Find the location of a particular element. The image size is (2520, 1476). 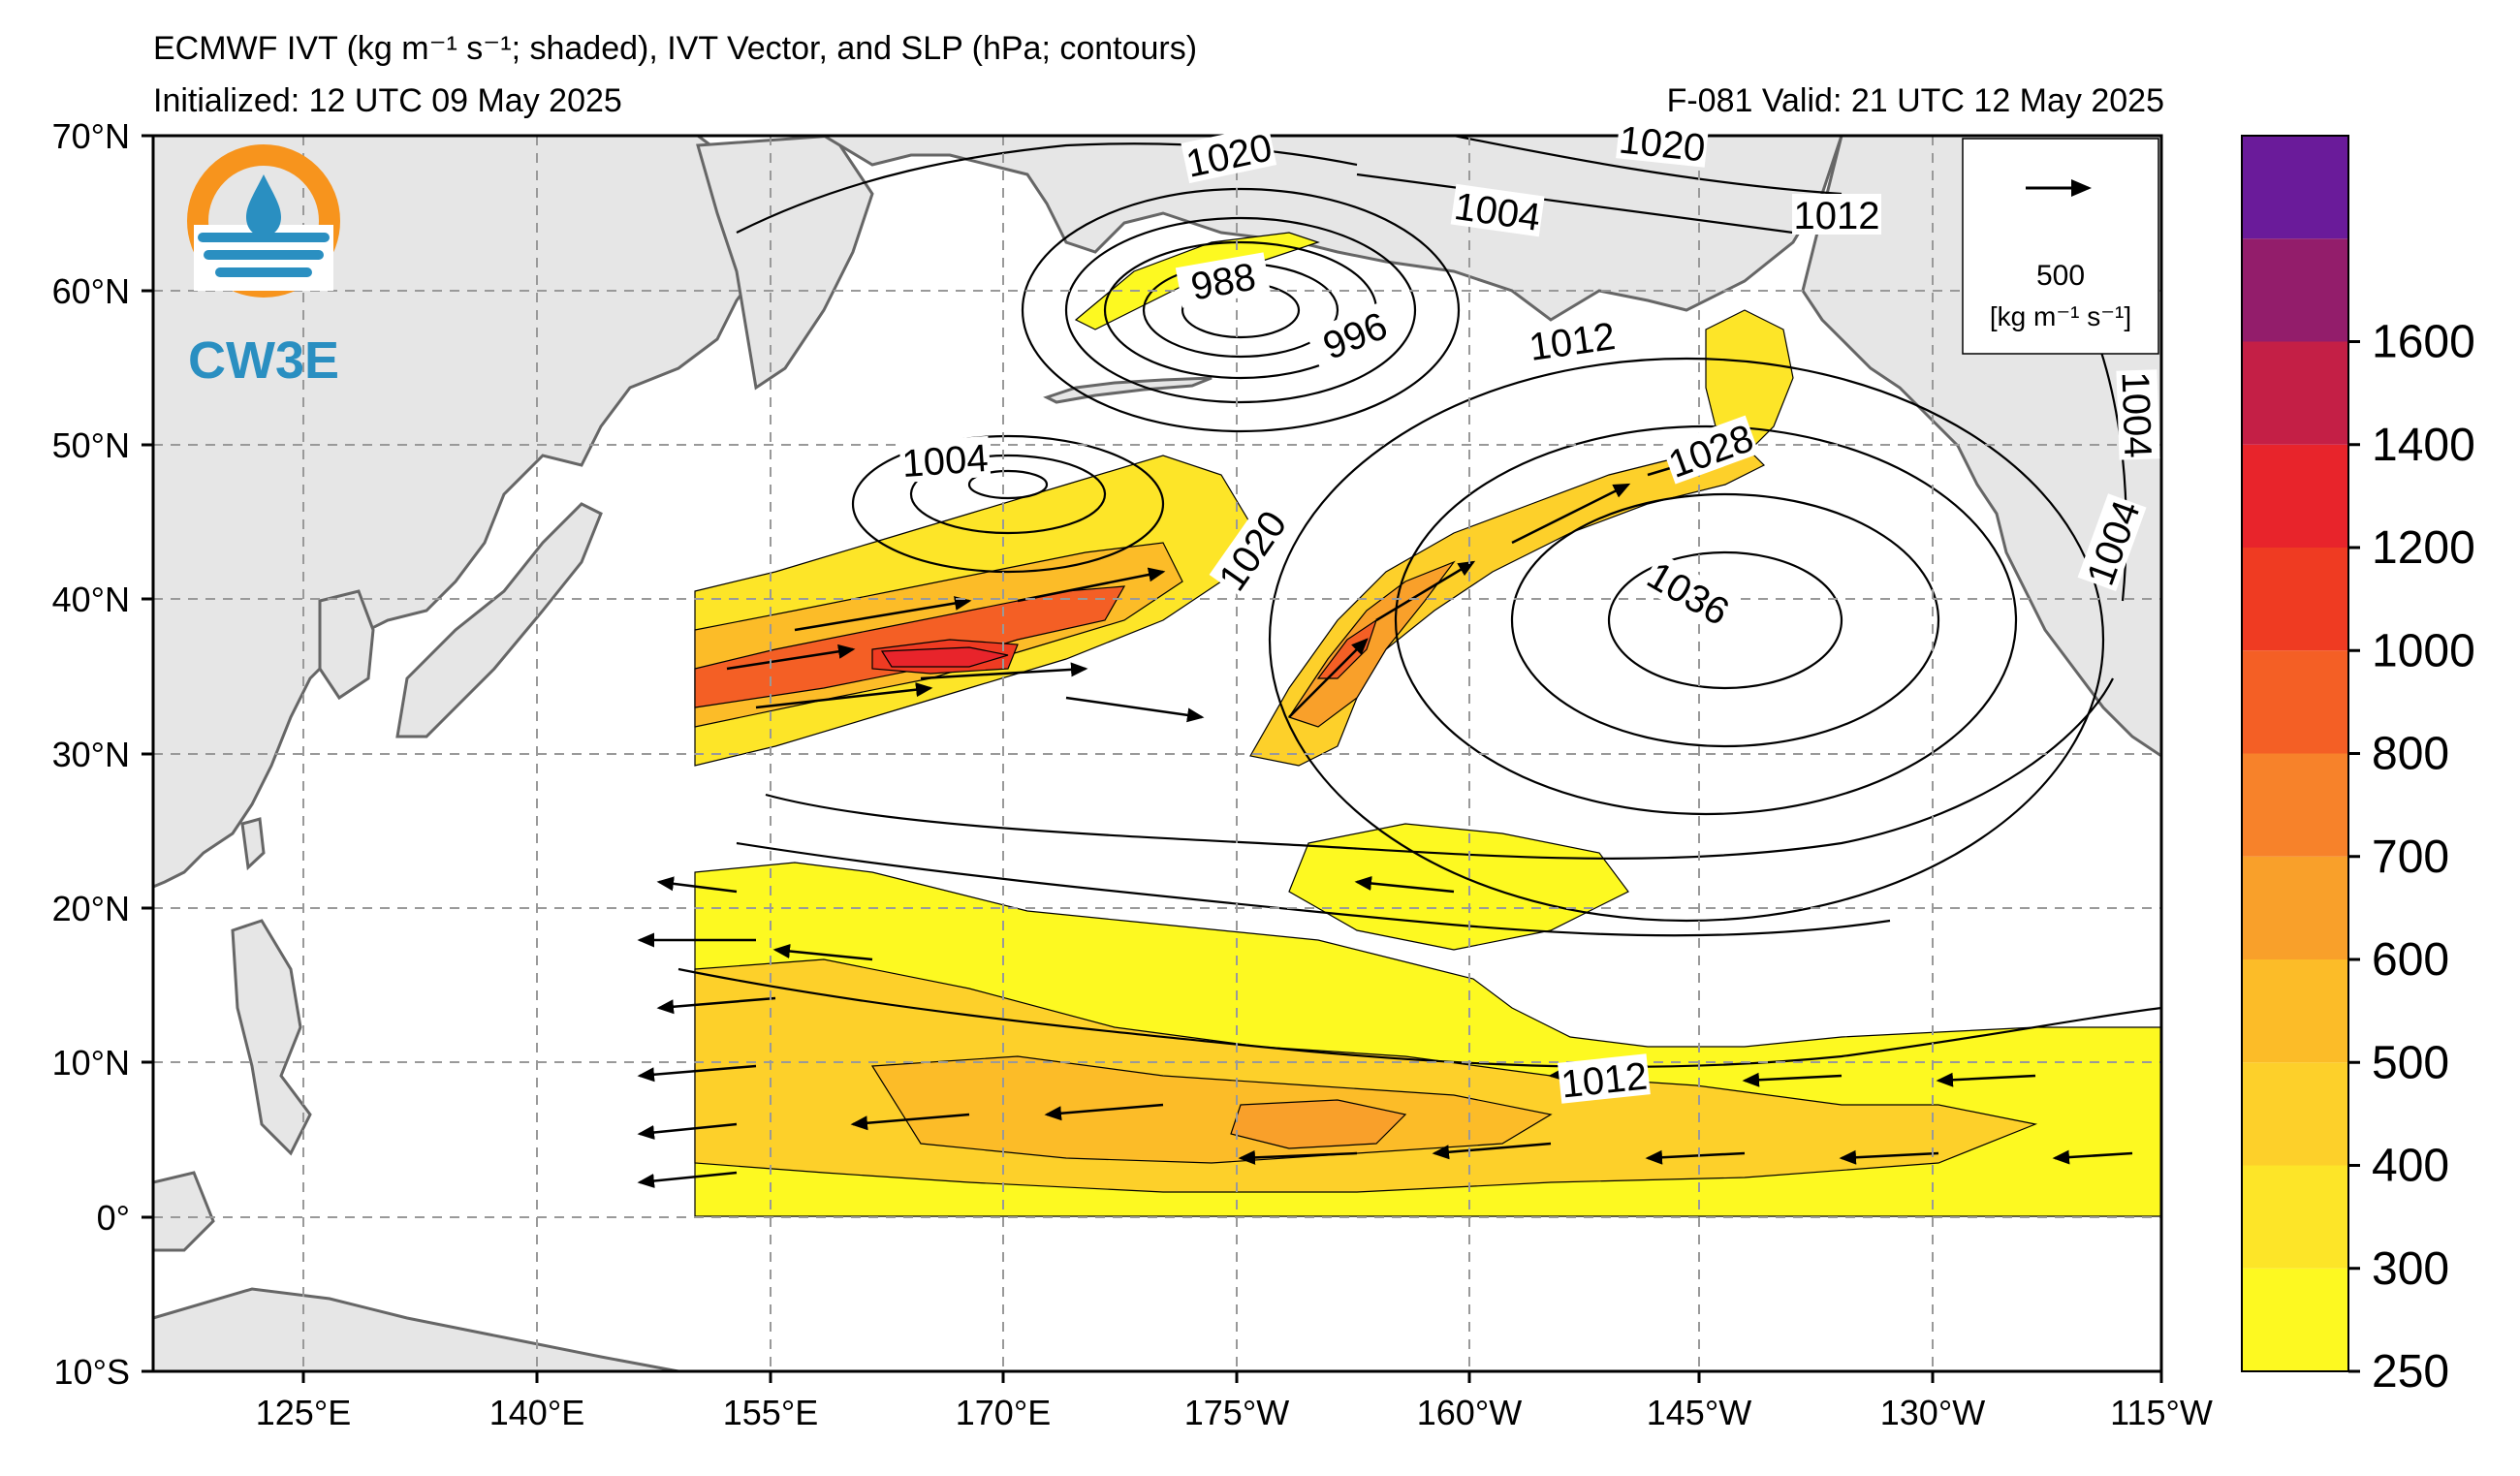

contour-label: 1020 is located at coordinates (1663, 144).